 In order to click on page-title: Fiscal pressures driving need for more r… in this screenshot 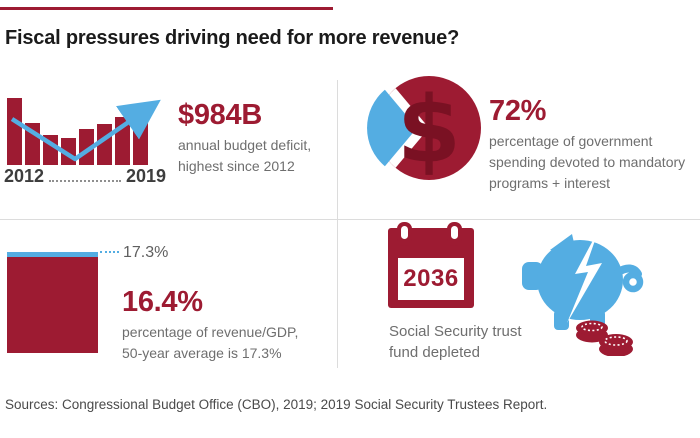, I will do `click(232, 38)`.